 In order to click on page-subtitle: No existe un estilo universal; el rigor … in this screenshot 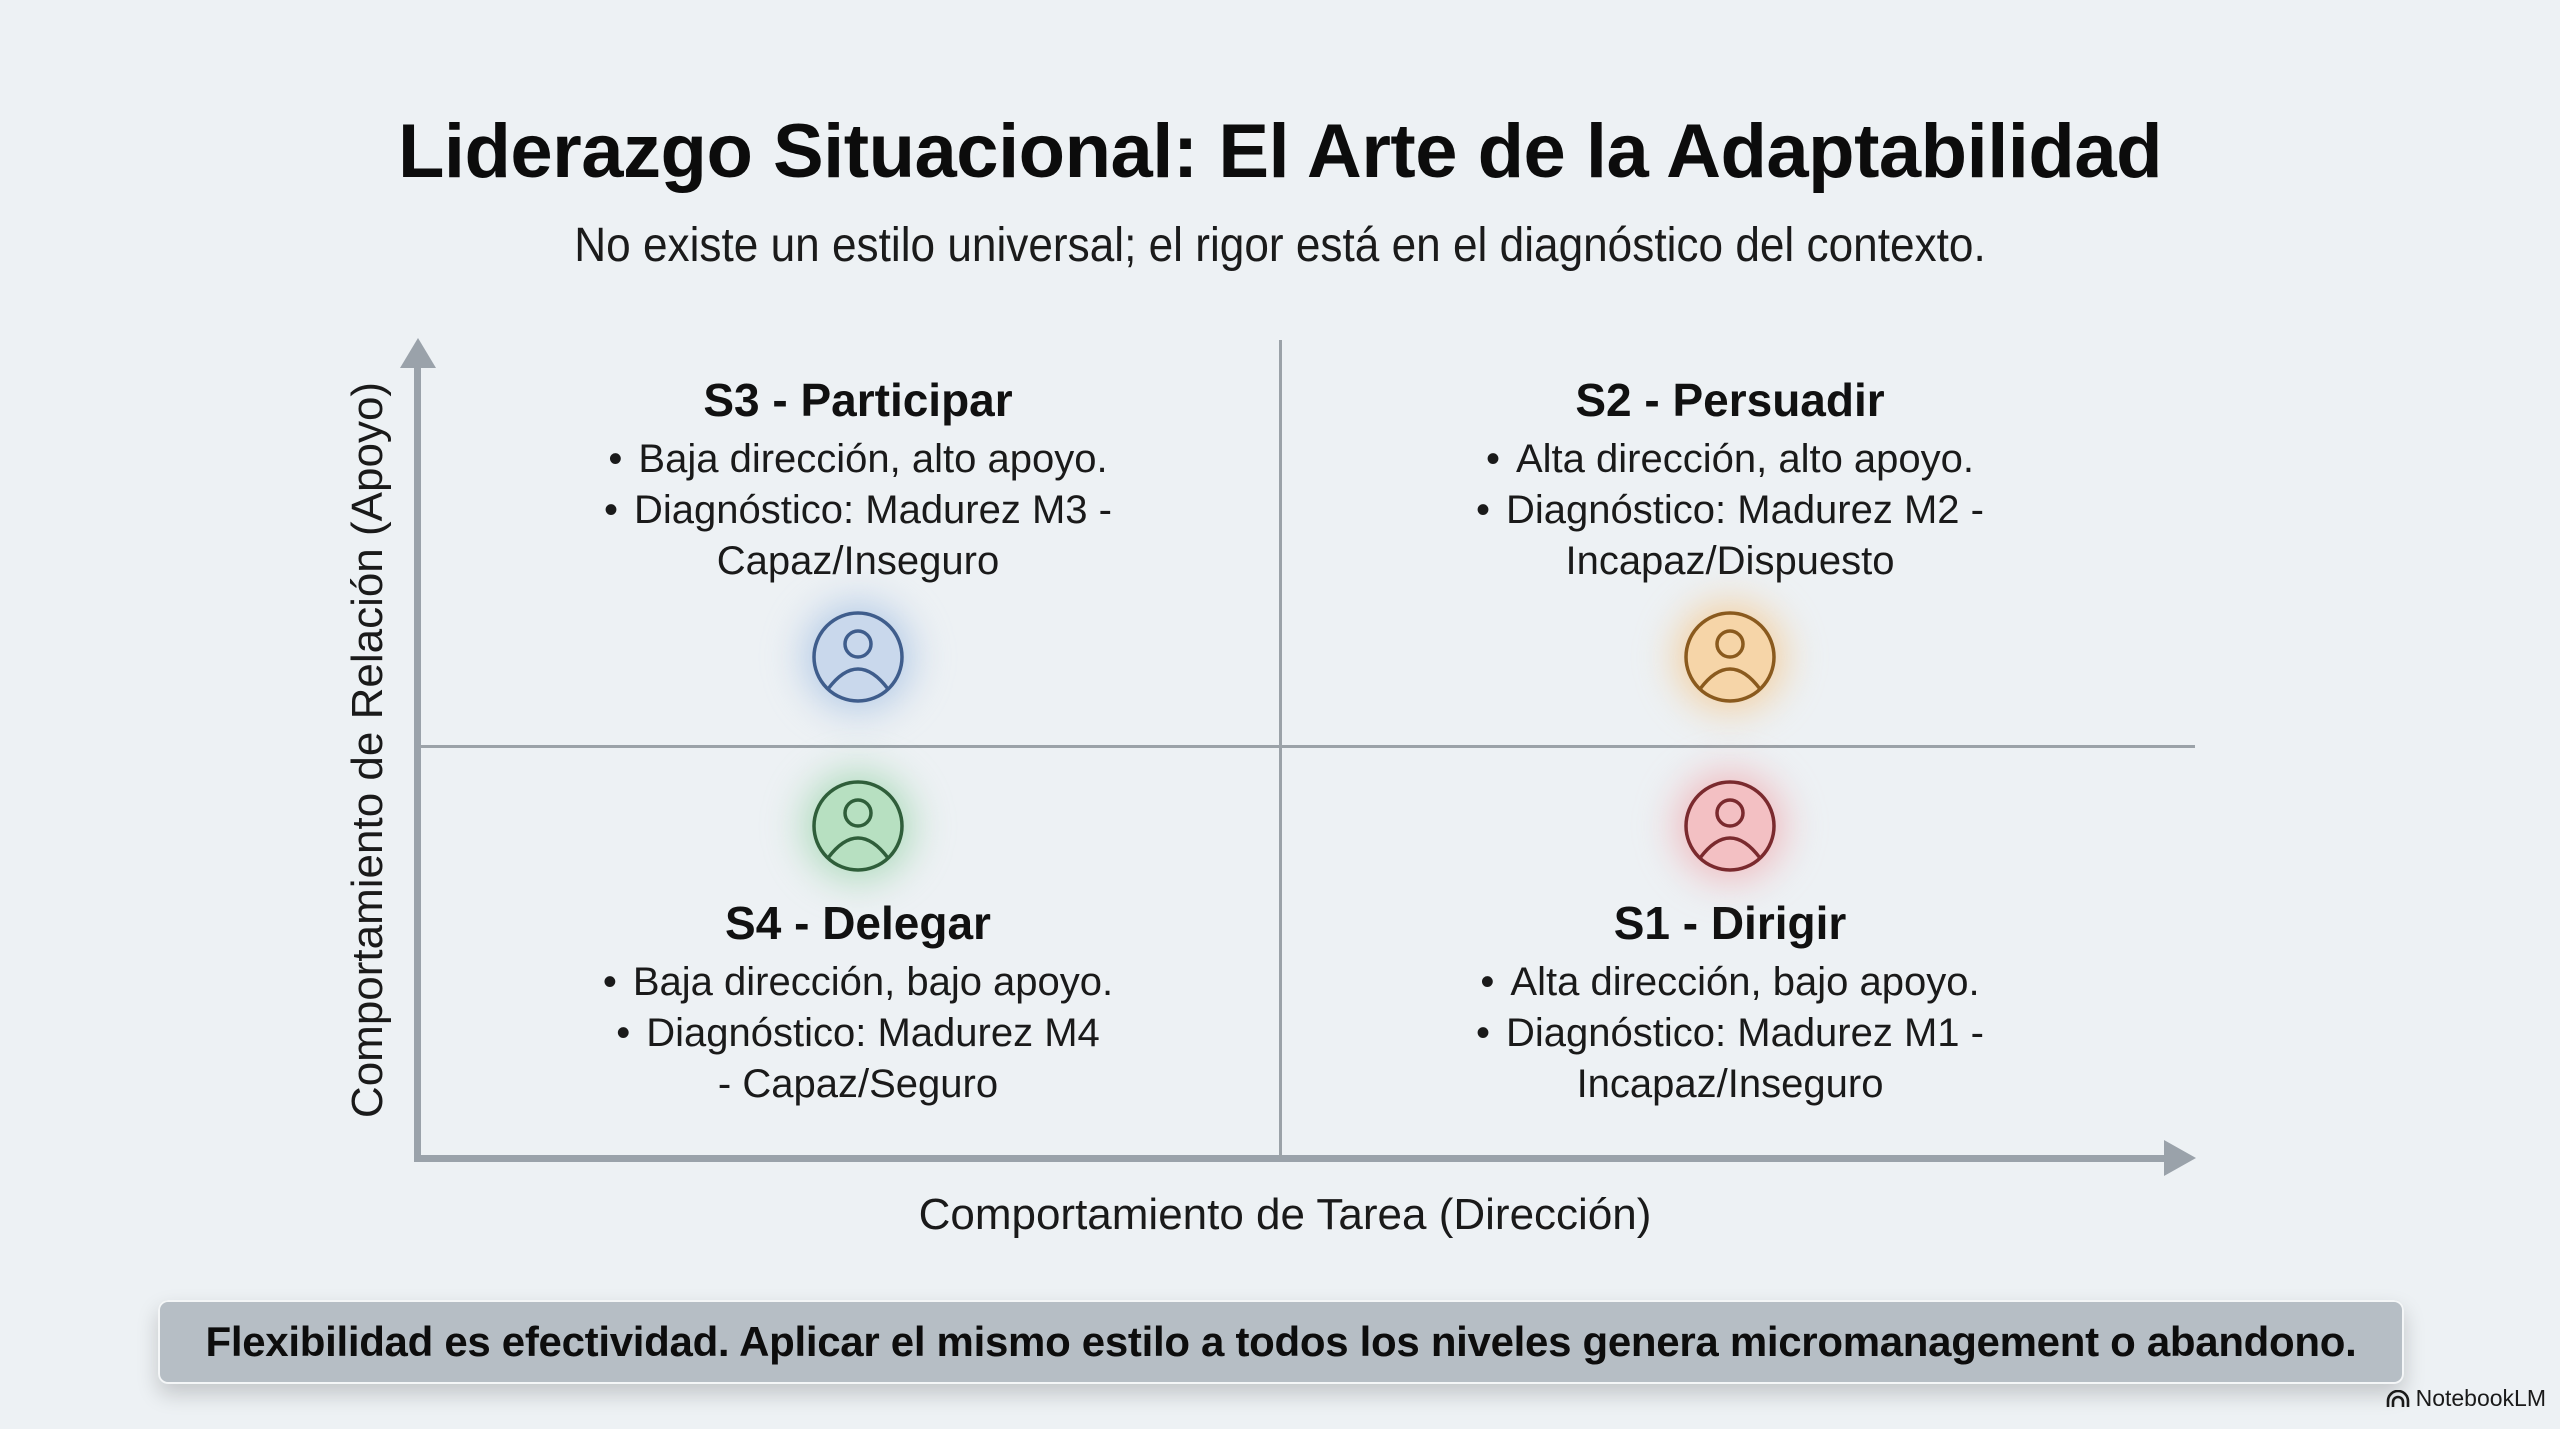, I will do `click(1280, 245)`.